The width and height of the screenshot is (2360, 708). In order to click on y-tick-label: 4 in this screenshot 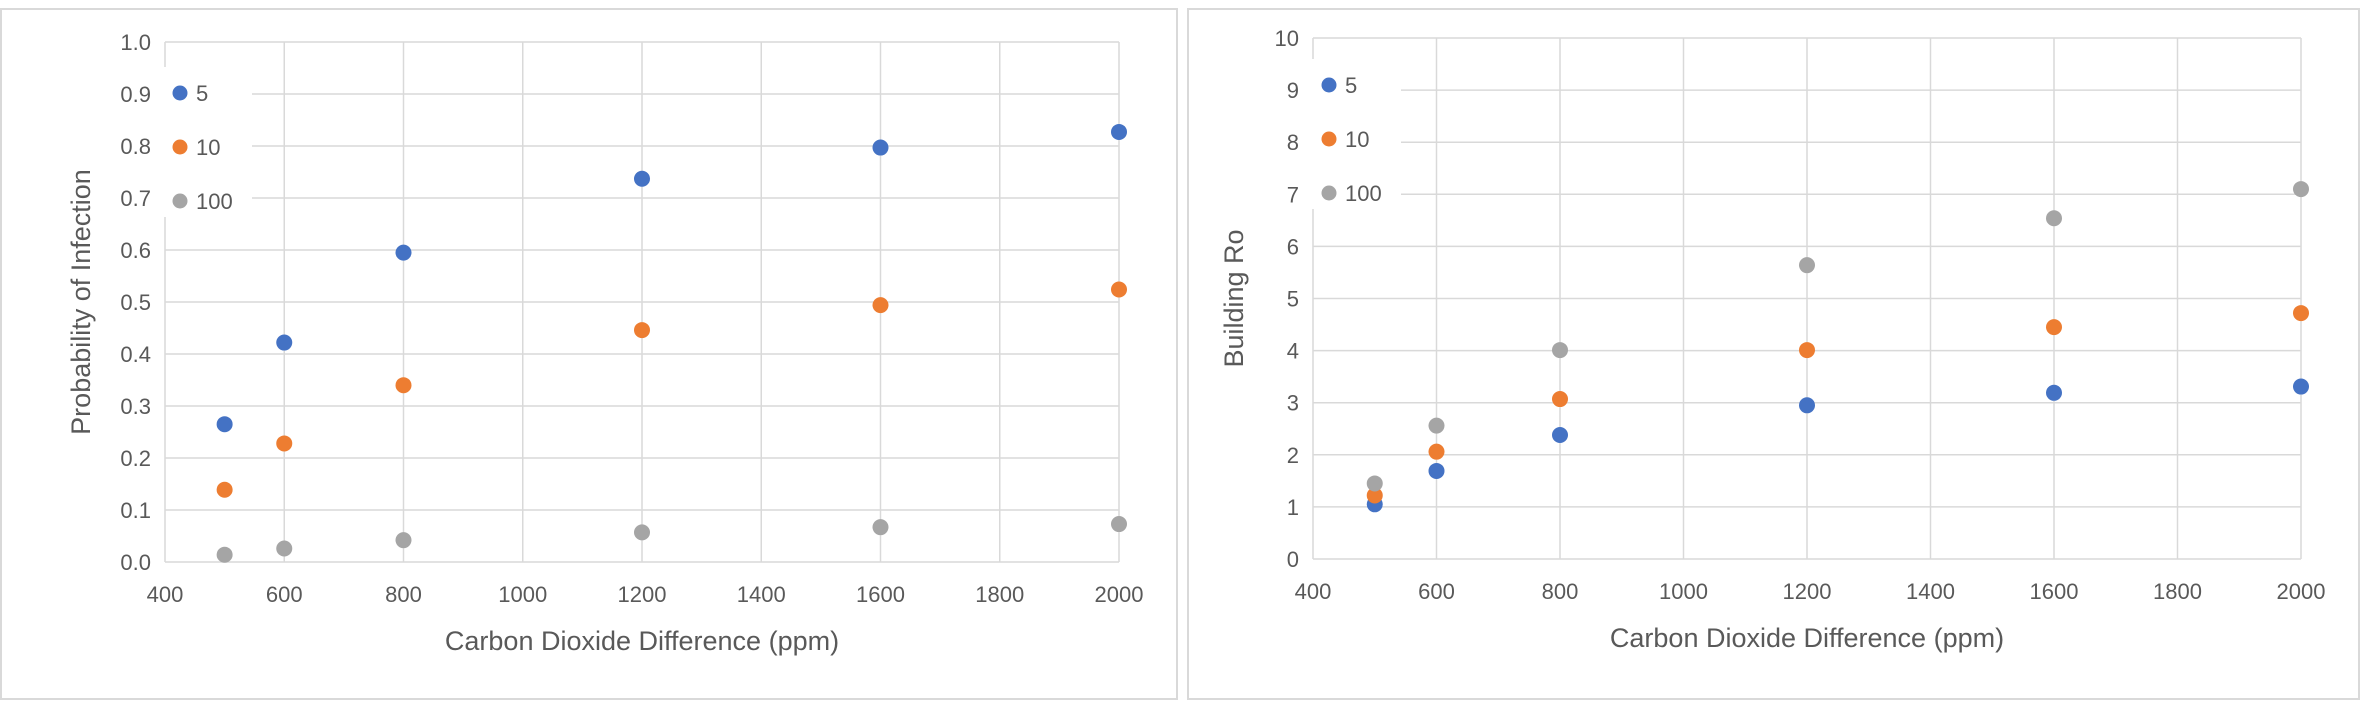, I will do `click(1293, 351)`.